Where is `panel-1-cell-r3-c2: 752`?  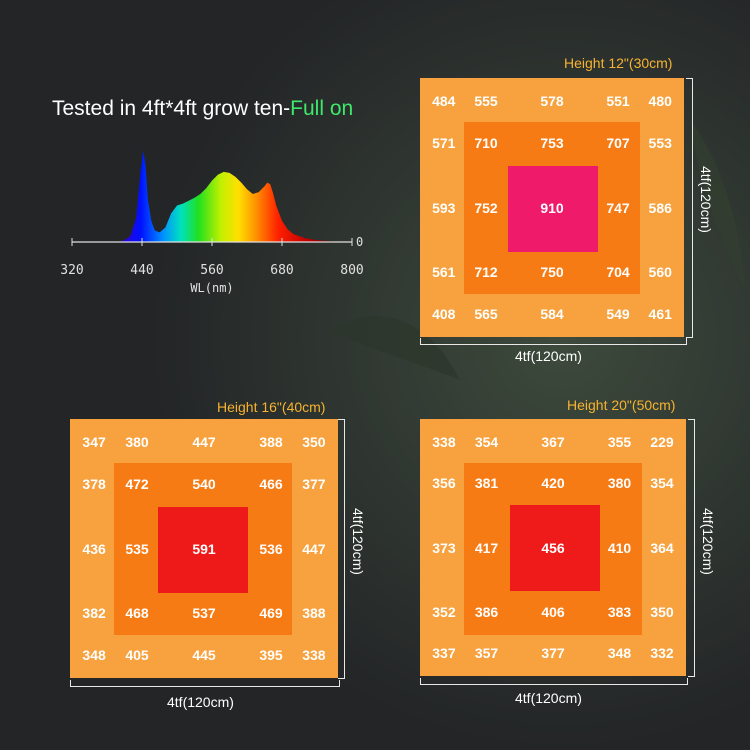 panel-1-cell-r3-c2: 752 is located at coordinates (486, 207).